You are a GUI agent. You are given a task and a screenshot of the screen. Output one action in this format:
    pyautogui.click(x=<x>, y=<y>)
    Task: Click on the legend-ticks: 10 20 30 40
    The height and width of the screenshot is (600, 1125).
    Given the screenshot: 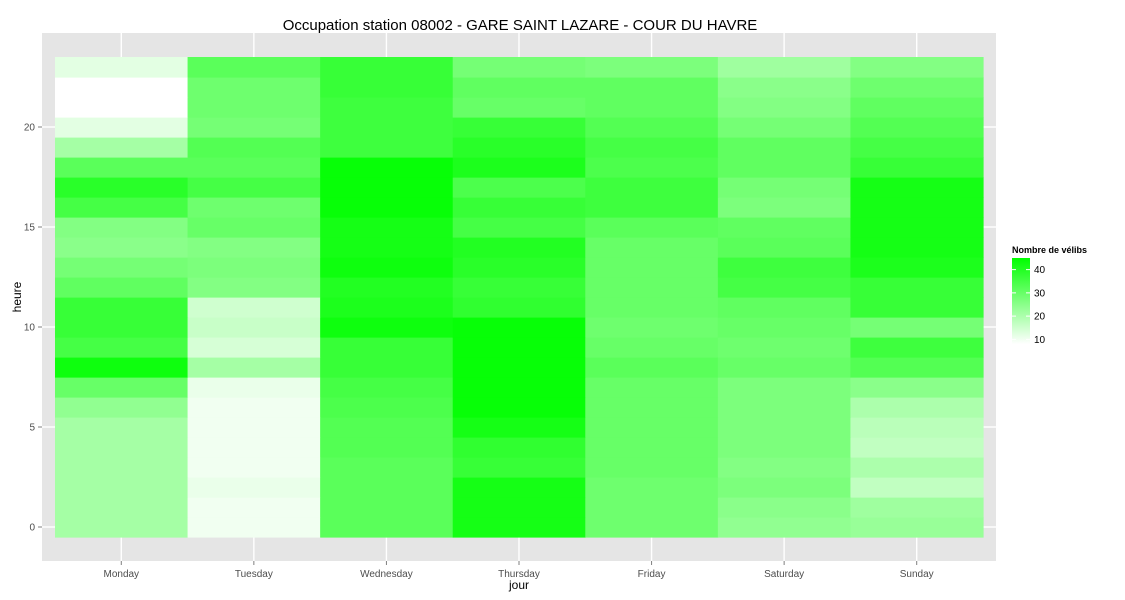 What is the action you would take?
    pyautogui.click(x=1029, y=305)
    